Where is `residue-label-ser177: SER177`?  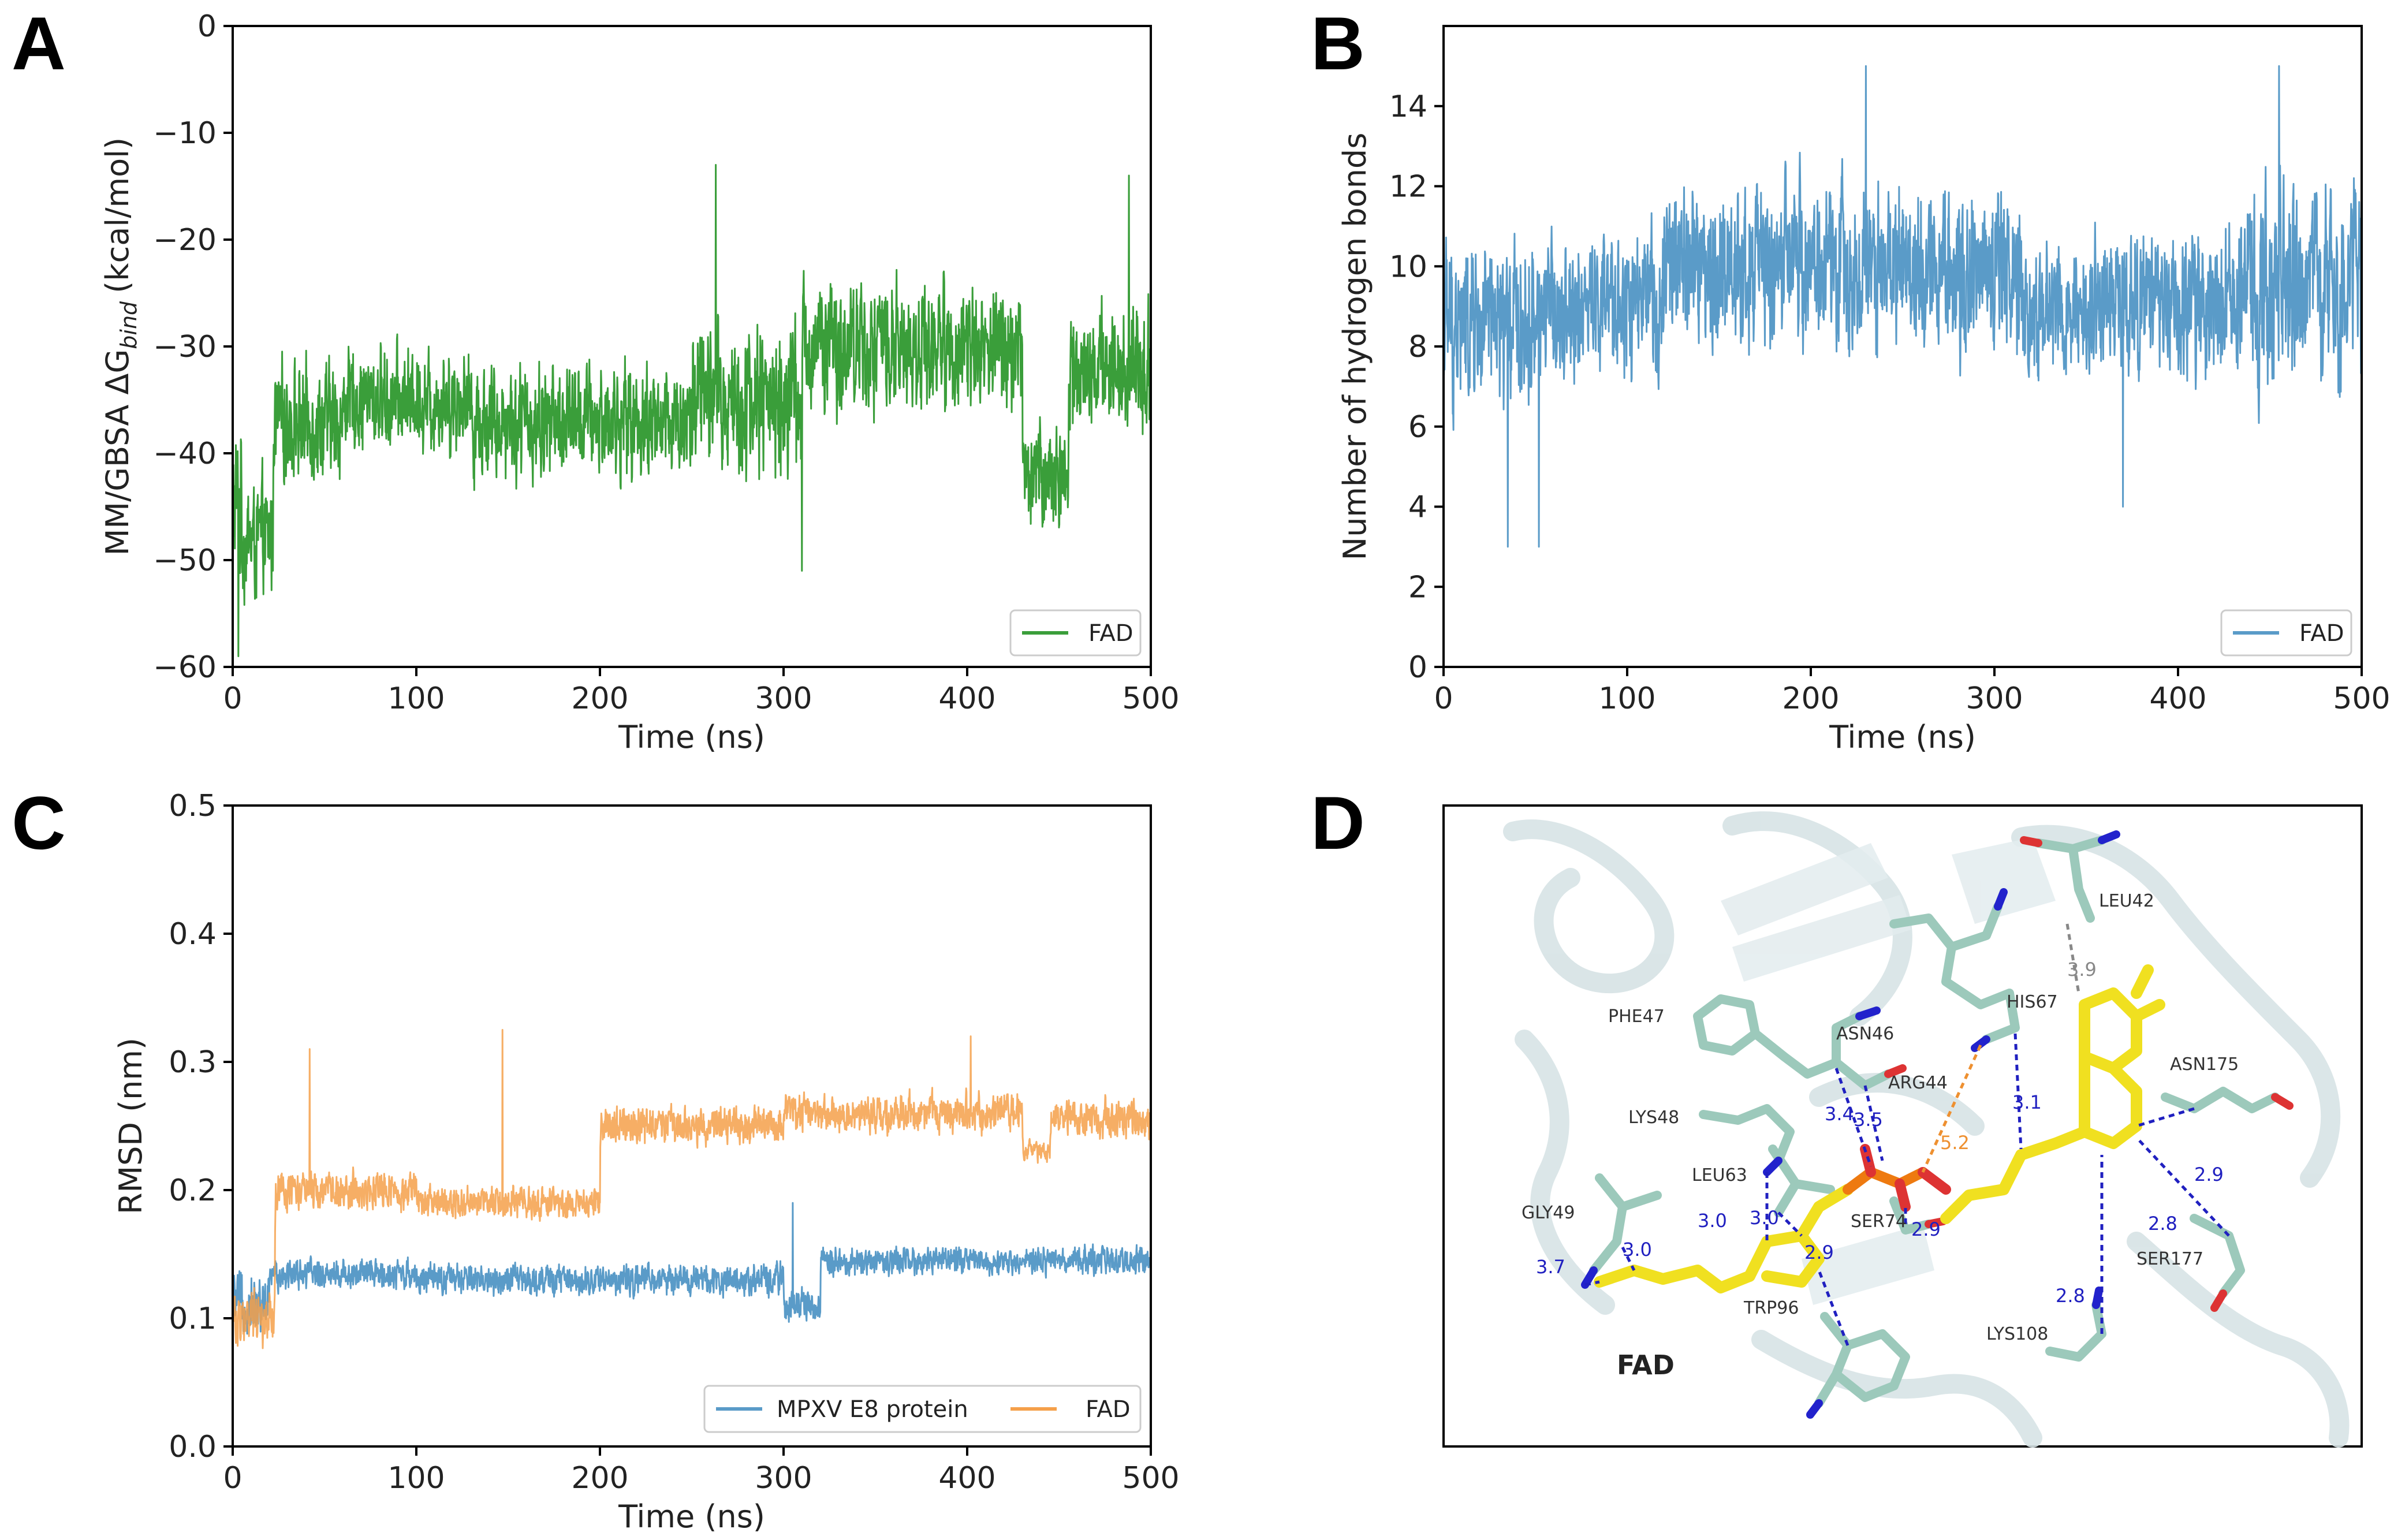
residue-label-ser177: SER177 is located at coordinates (2169, 1259).